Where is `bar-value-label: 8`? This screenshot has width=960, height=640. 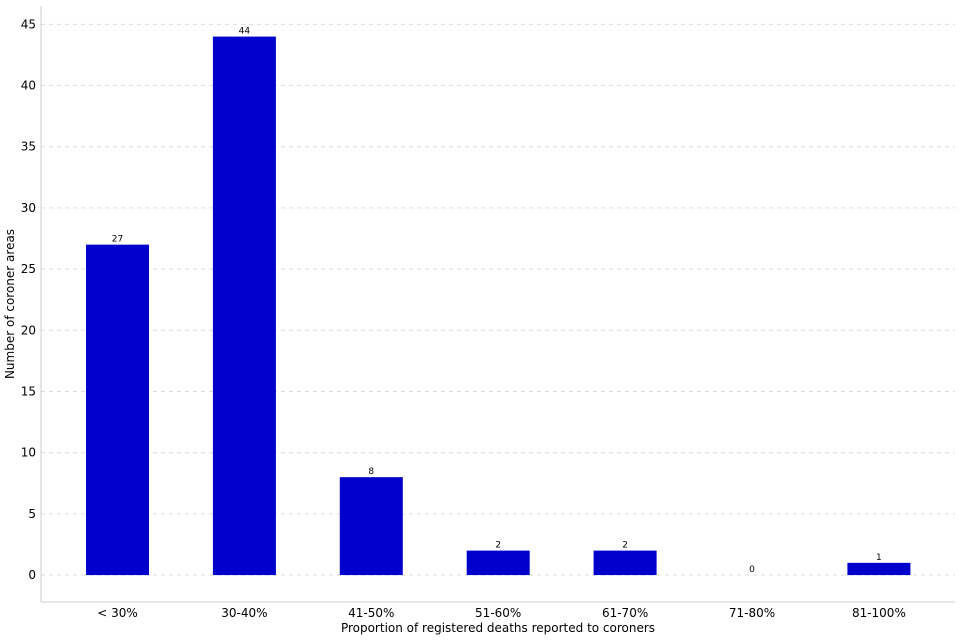
bar-value-label: 8 is located at coordinates (371, 472).